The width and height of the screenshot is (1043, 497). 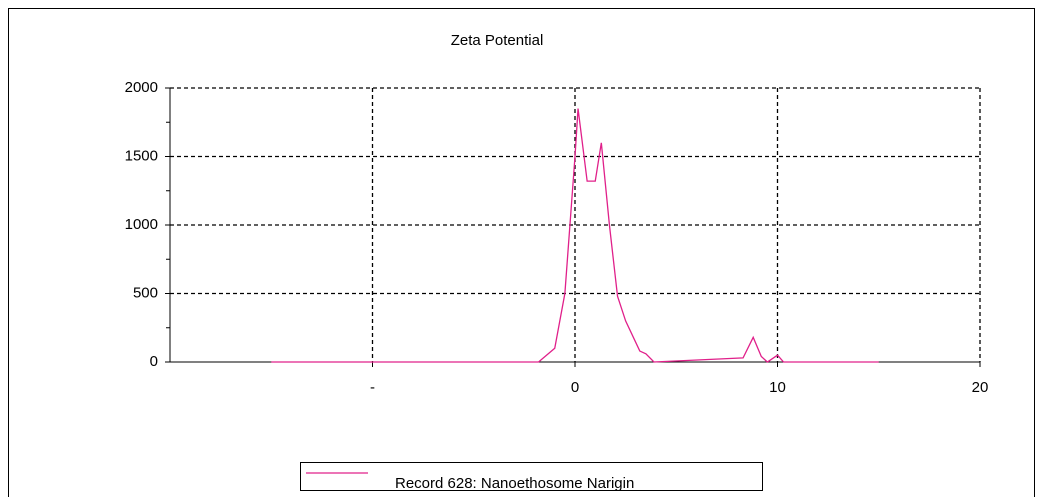 I want to click on legend-label: Record 628: Nanoethosome Narigin, so click(x=514, y=483).